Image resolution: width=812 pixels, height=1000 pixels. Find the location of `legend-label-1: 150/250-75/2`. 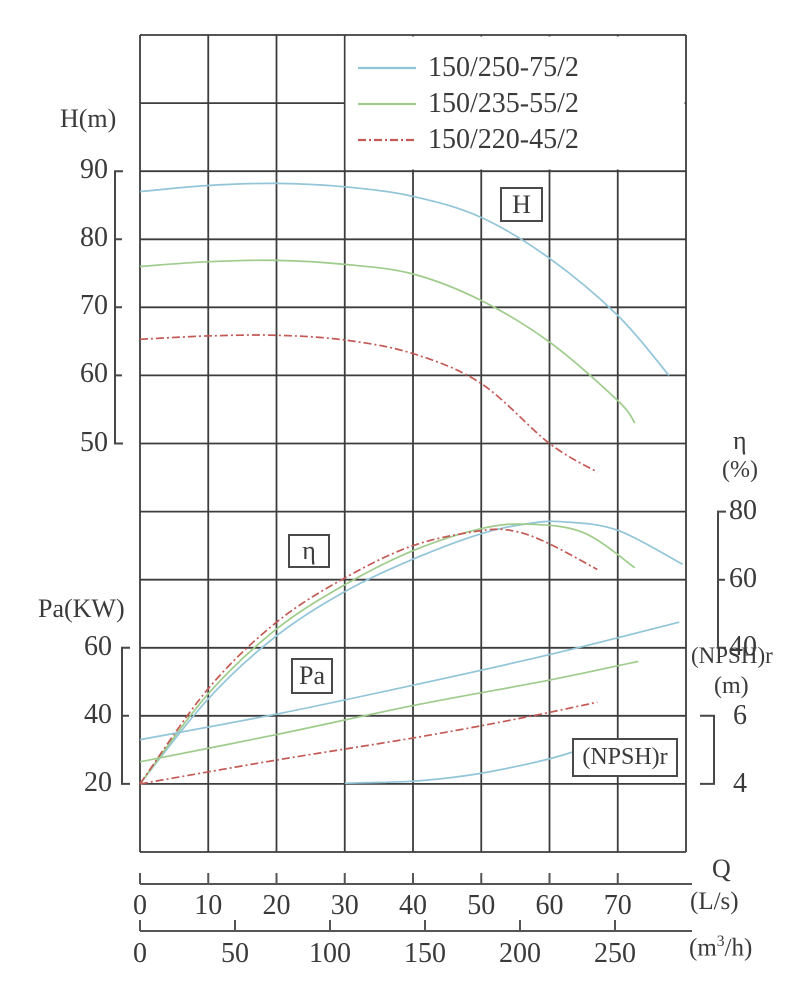

legend-label-1: 150/250-75/2 is located at coordinates (503, 67).